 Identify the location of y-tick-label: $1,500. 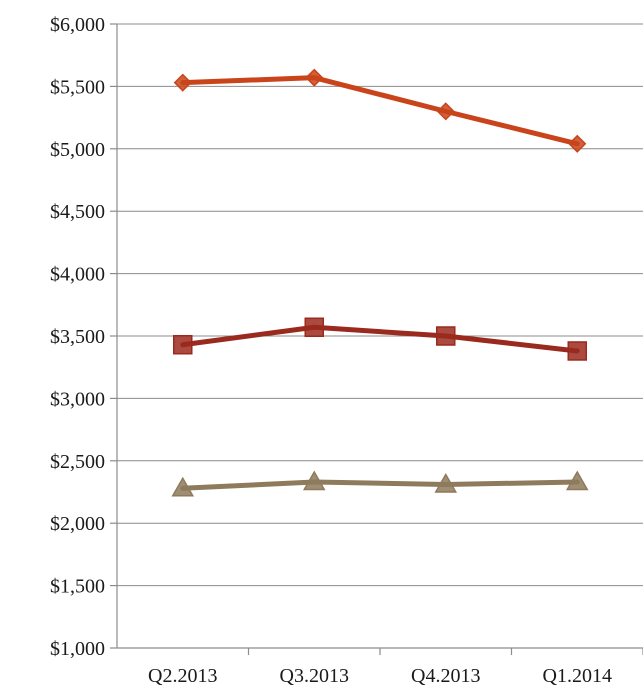
(77, 587).